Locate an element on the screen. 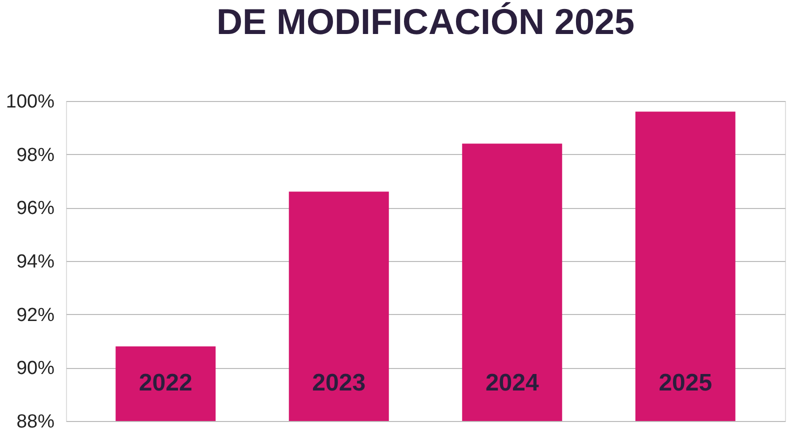 Image resolution: width=800 pixels, height=444 pixels. y-tick-label: 88% is located at coordinates (35, 422).